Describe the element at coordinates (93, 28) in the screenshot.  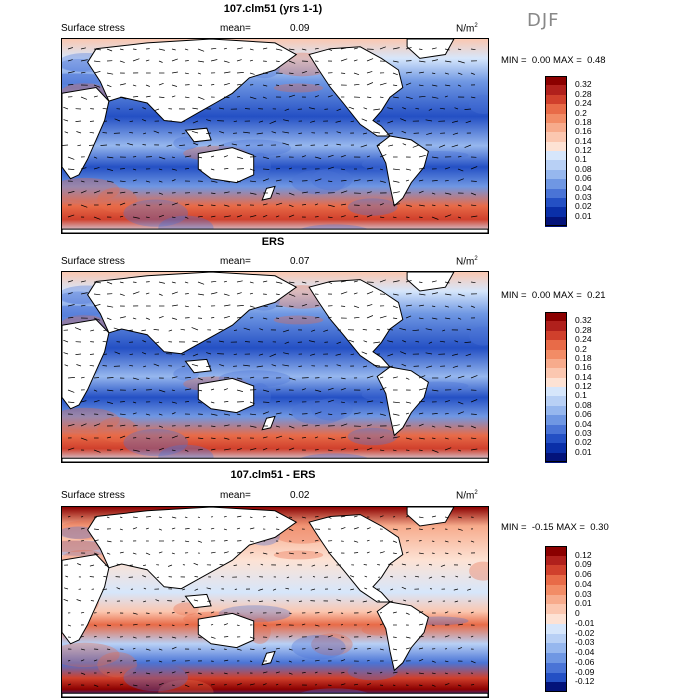
I see `panel-1-field-label: Surface stress` at that location.